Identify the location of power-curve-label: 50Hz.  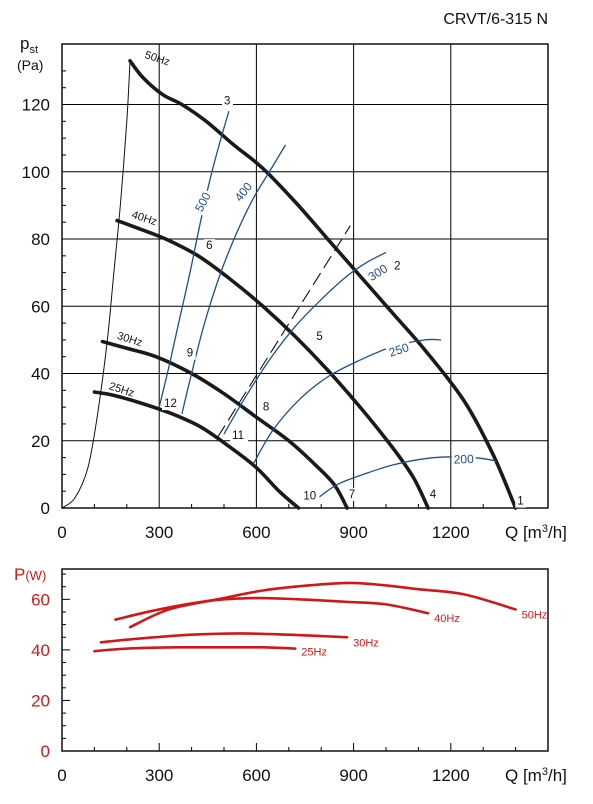
(535, 615).